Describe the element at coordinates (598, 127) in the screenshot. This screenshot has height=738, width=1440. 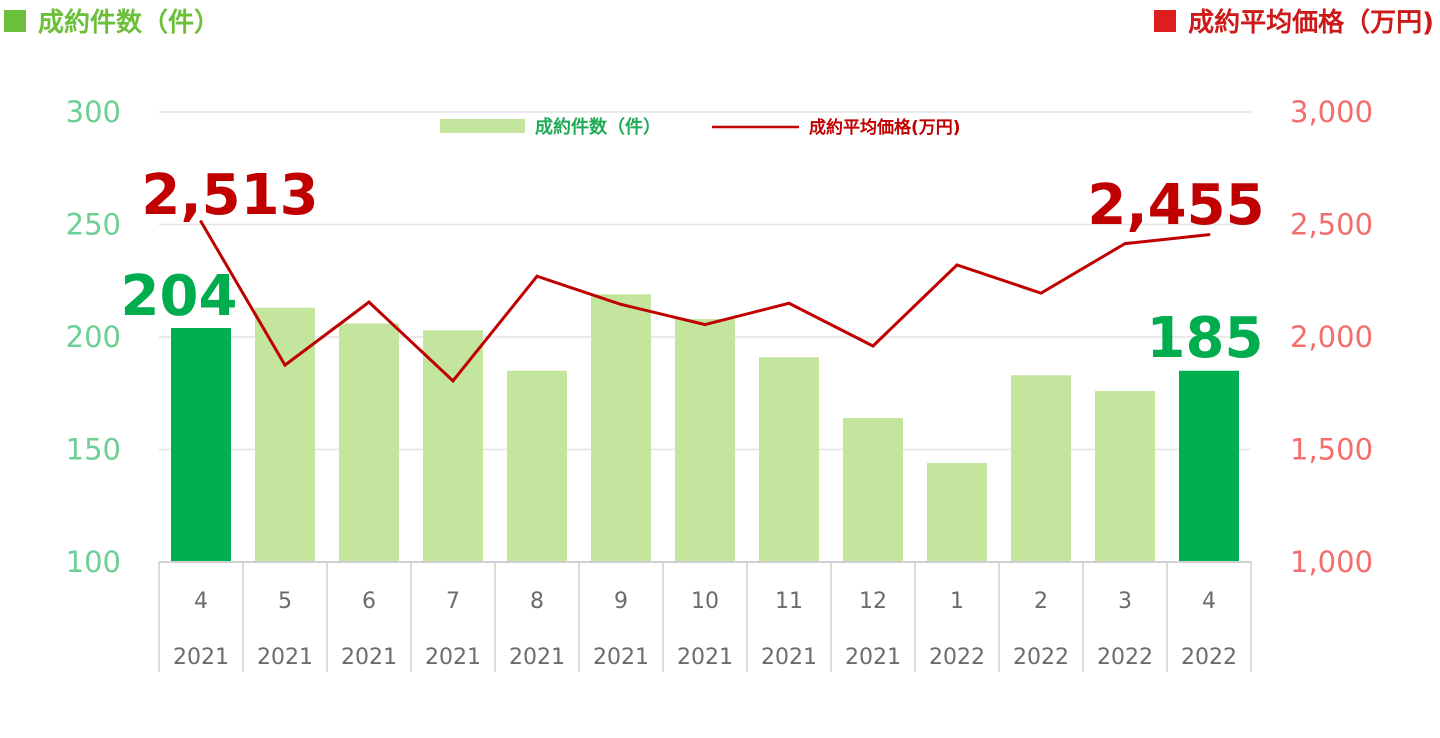
I see `legend-bar-label: 成約件数（件）` at that location.